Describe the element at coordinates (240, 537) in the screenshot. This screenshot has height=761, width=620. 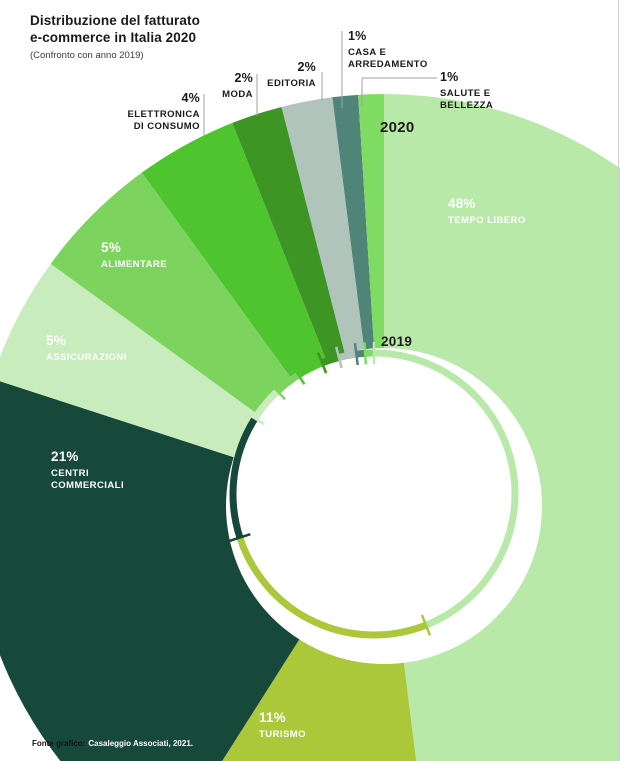
I see `ring-tick-centri-commerciali` at that location.